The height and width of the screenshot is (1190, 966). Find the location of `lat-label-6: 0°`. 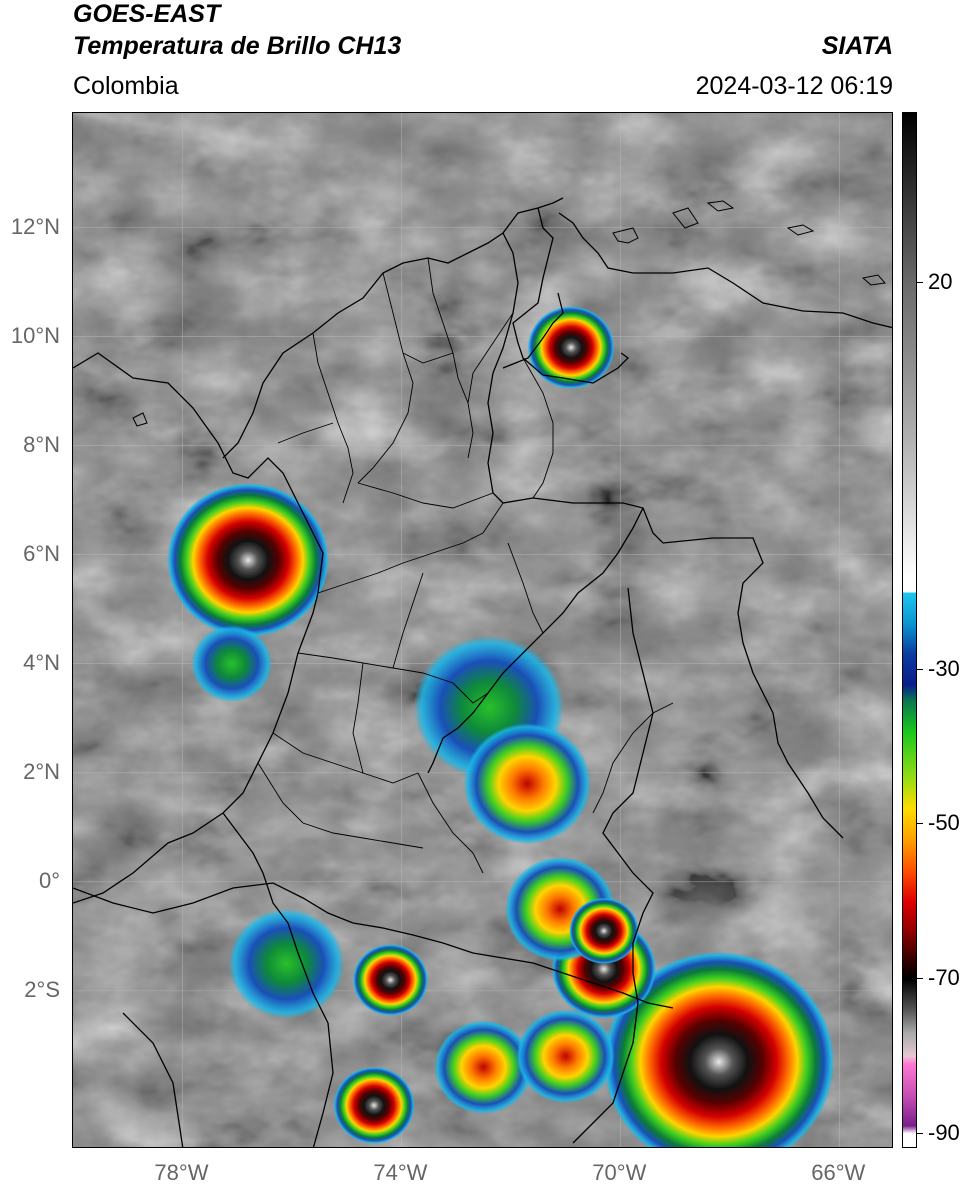

lat-label-6: 0° is located at coordinates (49, 880).